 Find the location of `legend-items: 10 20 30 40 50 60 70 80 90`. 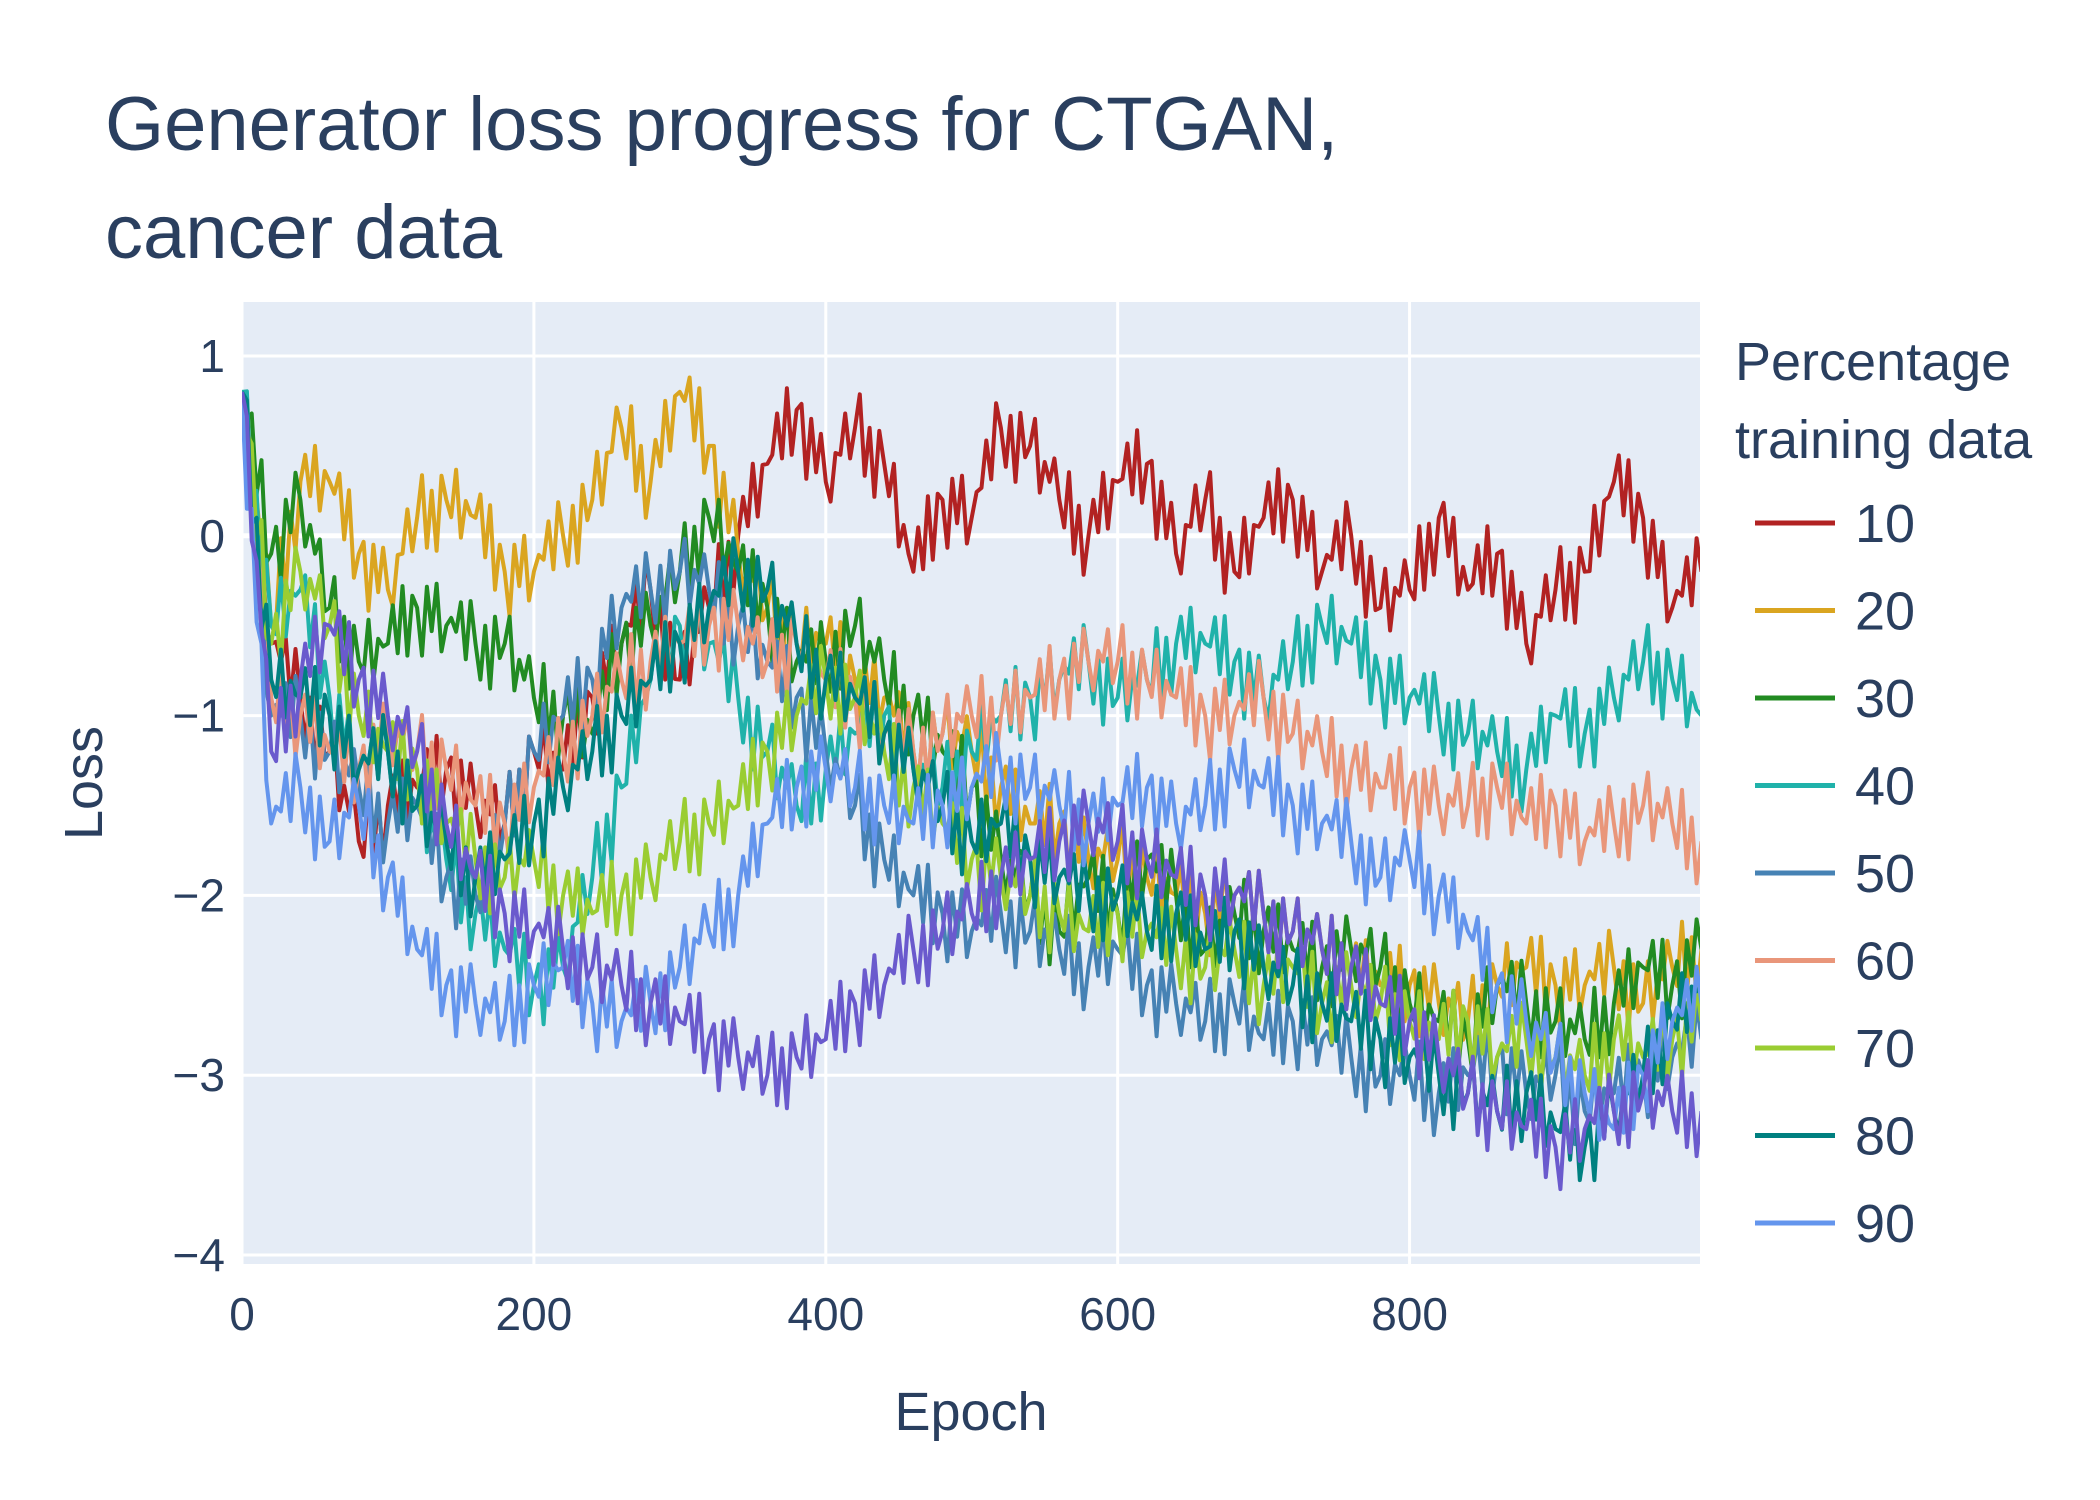

legend-items: 10 20 30 40 50 60 70 80 90 is located at coordinates (1835, 874).